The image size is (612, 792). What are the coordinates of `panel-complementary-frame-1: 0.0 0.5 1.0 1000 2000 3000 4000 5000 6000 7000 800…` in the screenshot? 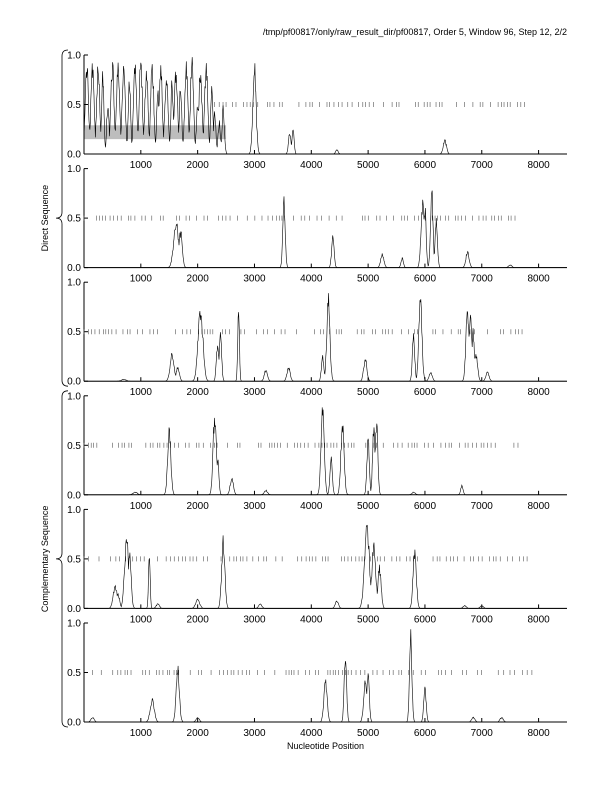 It's located at (317, 451).